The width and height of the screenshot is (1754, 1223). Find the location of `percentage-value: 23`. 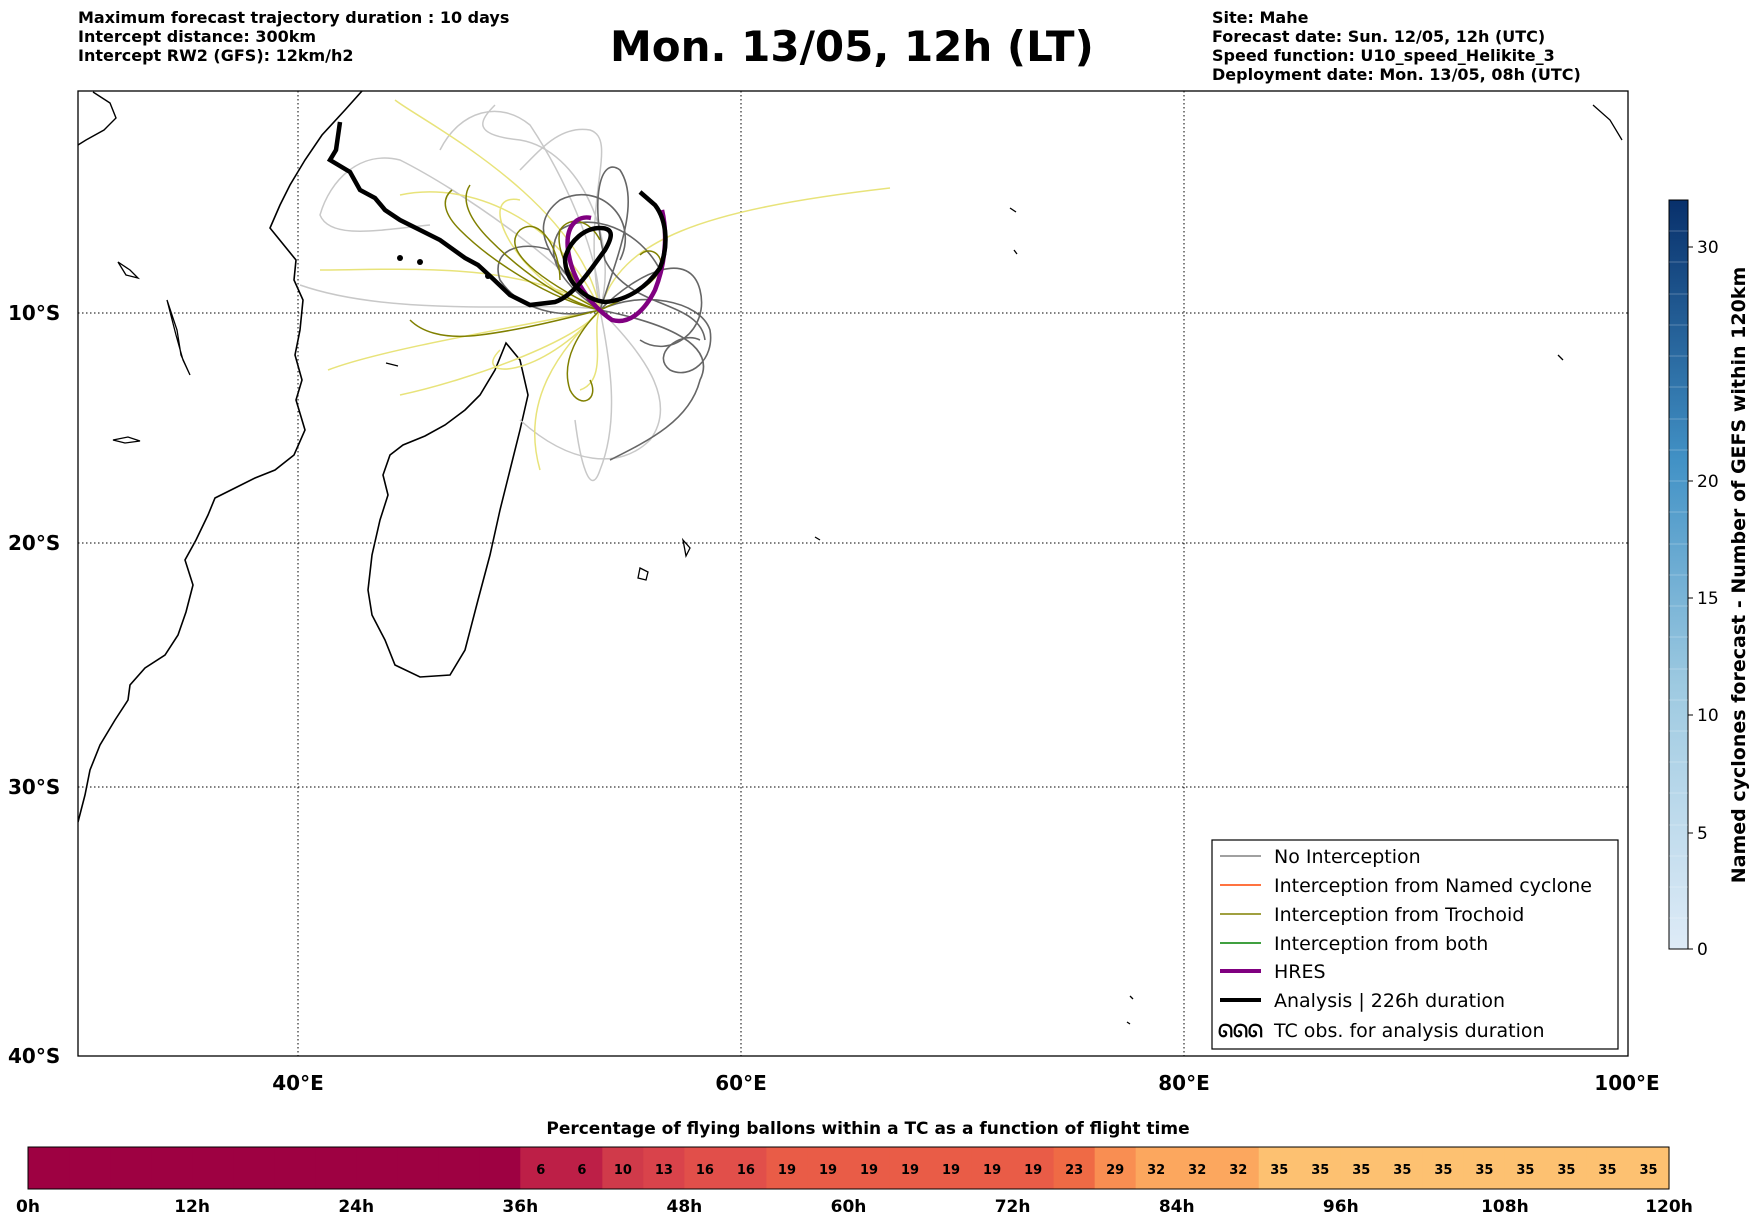

percentage-value: 23 is located at coordinates (1074, 1170).